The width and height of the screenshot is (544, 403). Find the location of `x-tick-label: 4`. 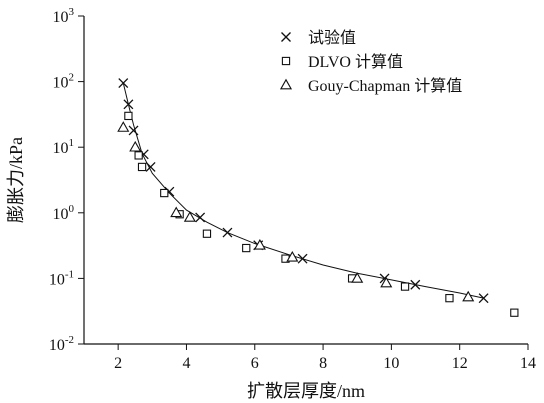

x-tick-label: 4 is located at coordinates (186, 363).